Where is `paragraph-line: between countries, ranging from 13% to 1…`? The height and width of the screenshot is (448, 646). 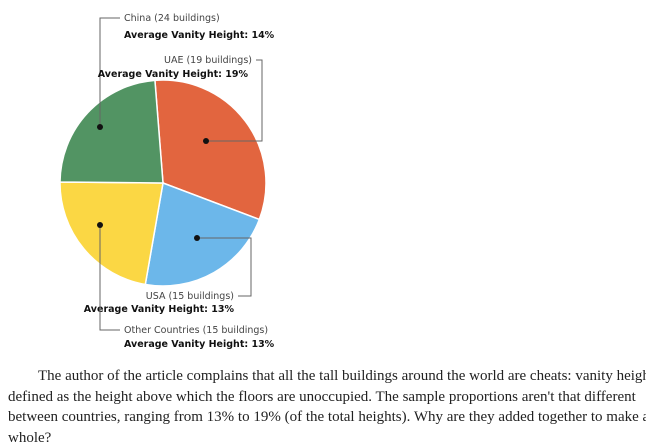
paragraph-line: between countries, ranging from 13% to 1… is located at coordinates (327, 417).